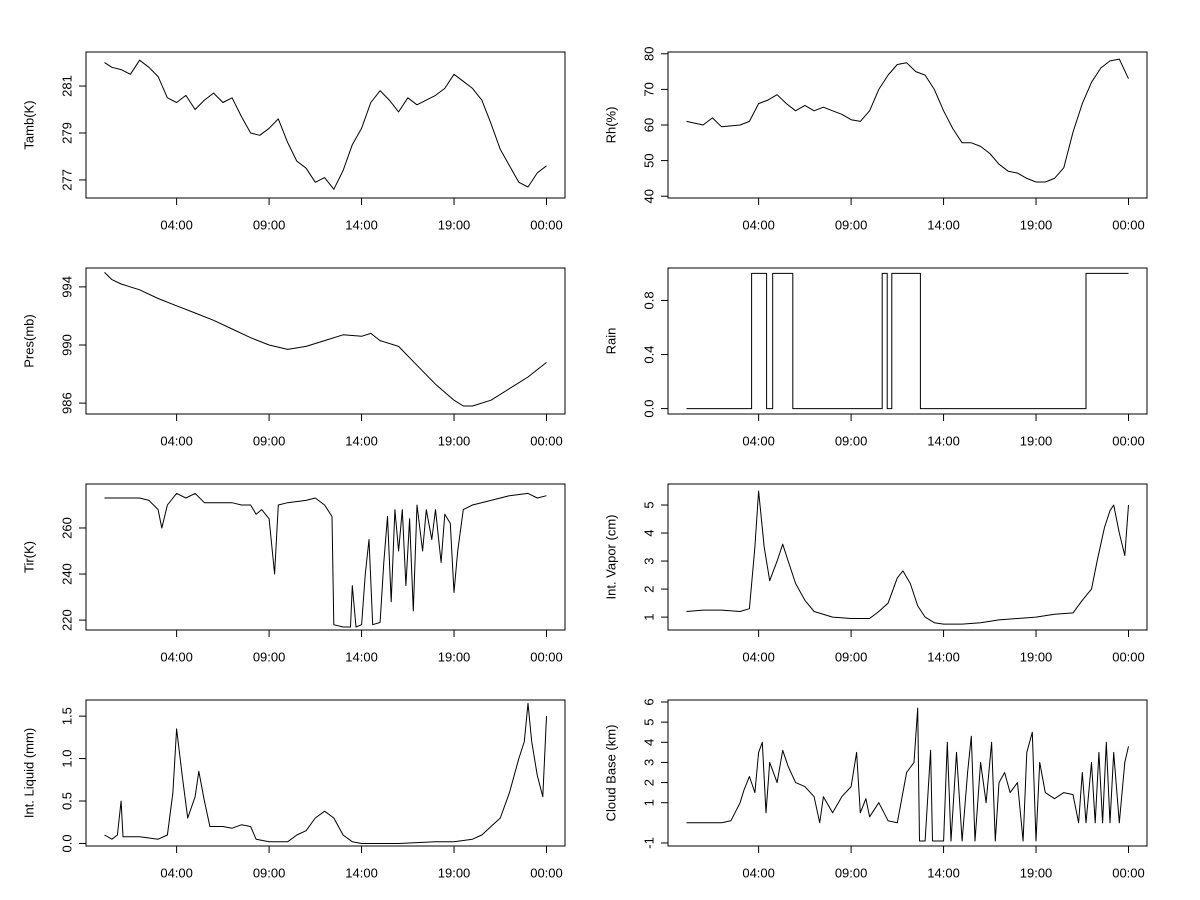 Image resolution: width=1200 pixels, height=900 pixels. Describe the element at coordinates (66, 574) in the screenshot. I see `y-tick-label: 240` at that location.